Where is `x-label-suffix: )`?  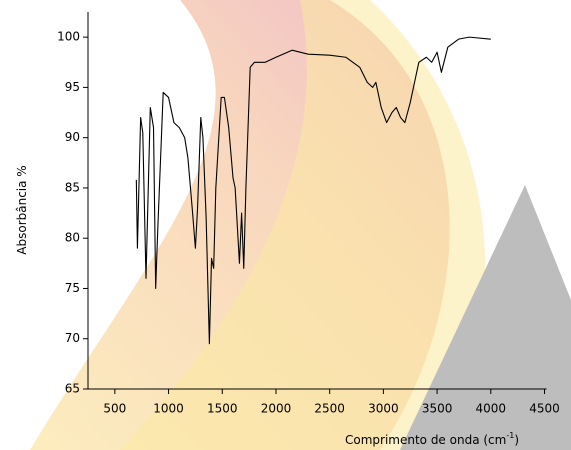 x-label-suffix: ) is located at coordinates (516, 440).